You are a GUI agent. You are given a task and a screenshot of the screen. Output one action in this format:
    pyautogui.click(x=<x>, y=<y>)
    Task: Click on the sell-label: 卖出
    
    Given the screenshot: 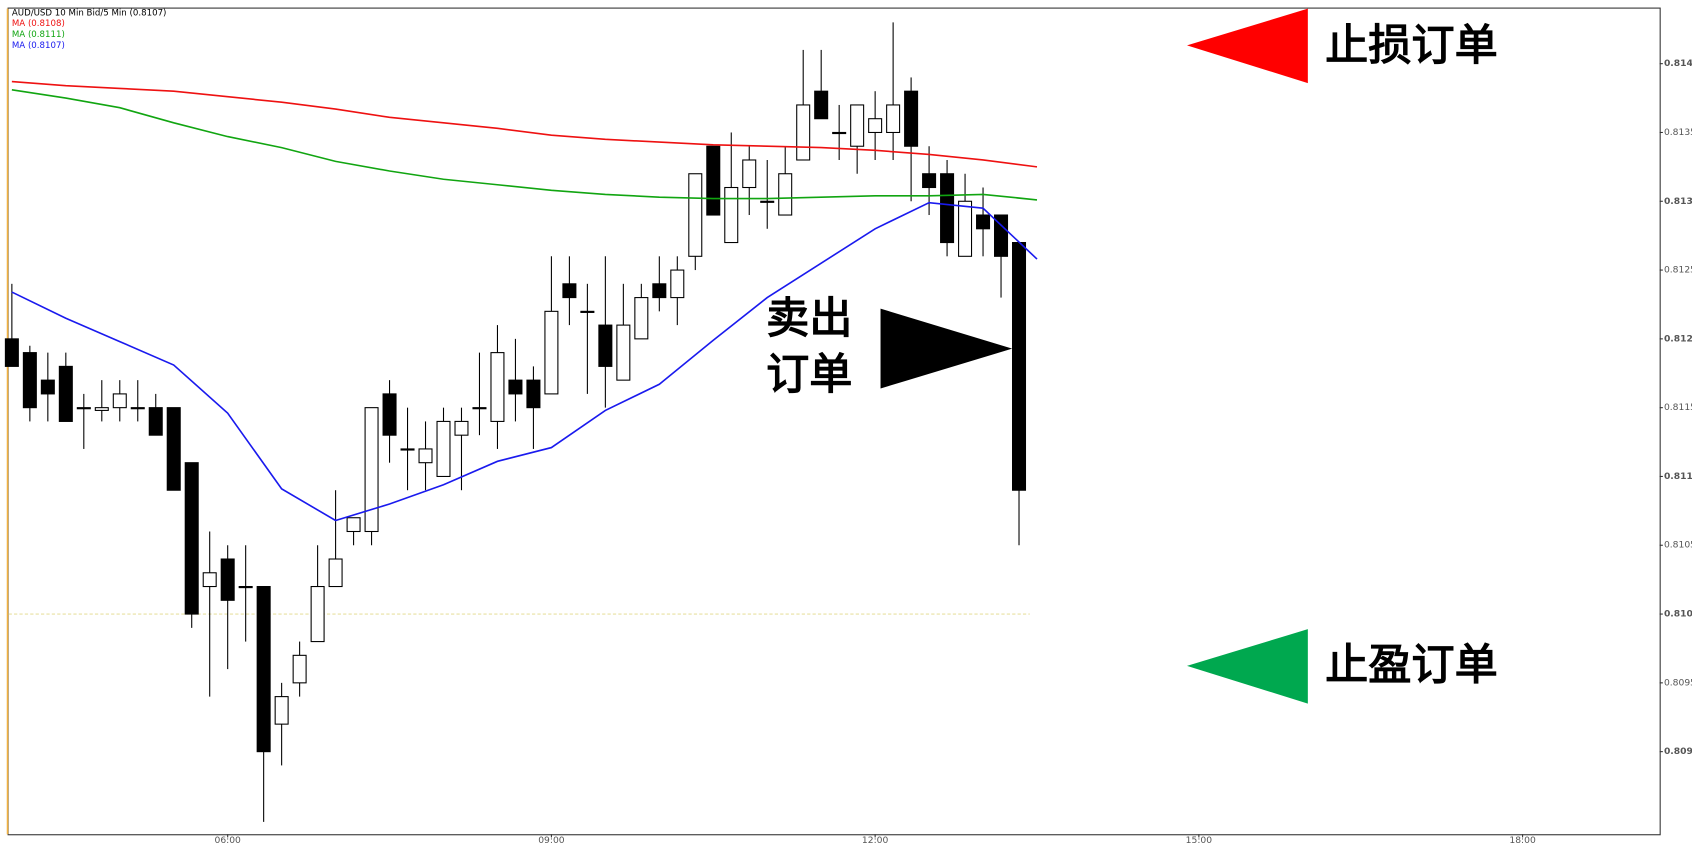 What is the action you would take?
    pyautogui.click(x=809, y=319)
    